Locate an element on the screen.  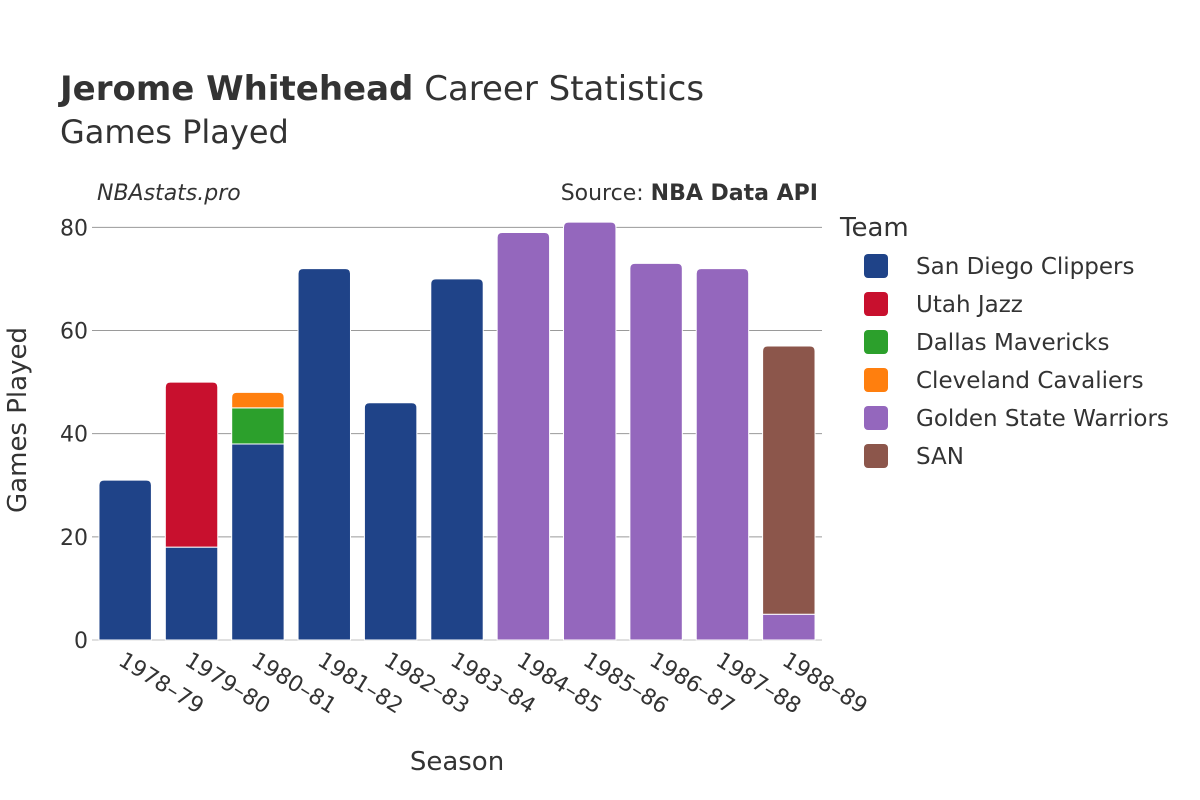
legend-label: Golden State Warriors is located at coordinates (1042, 419).